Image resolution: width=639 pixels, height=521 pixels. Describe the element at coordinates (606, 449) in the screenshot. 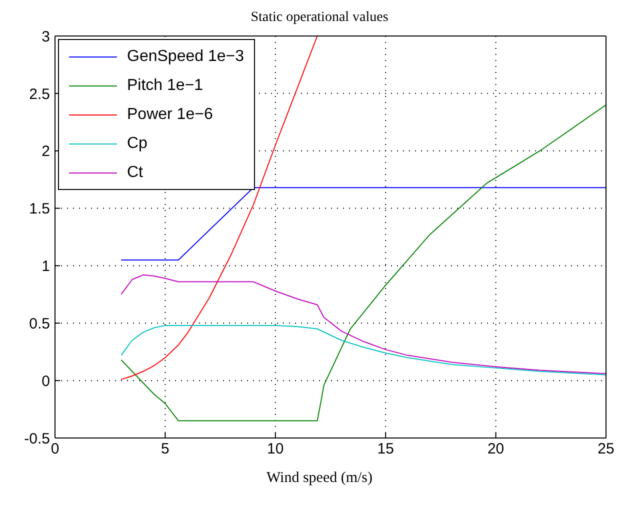

I see `x-tick-label: 25` at that location.